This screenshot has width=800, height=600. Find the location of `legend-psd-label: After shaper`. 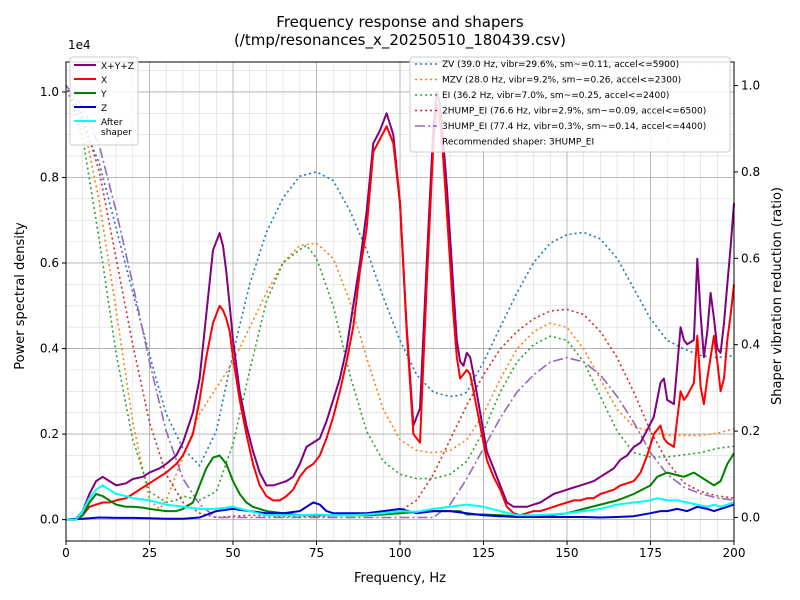

legend-psd-label: After shaper is located at coordinates (116, 128).